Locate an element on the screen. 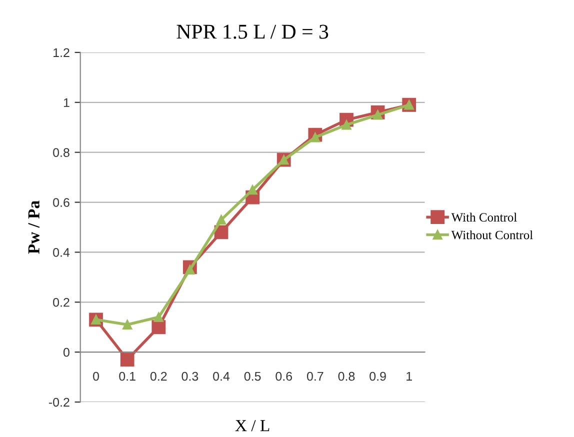 The image size is (574, 437). y-tick-label: 0.6 is located at coordinates (61, 202).